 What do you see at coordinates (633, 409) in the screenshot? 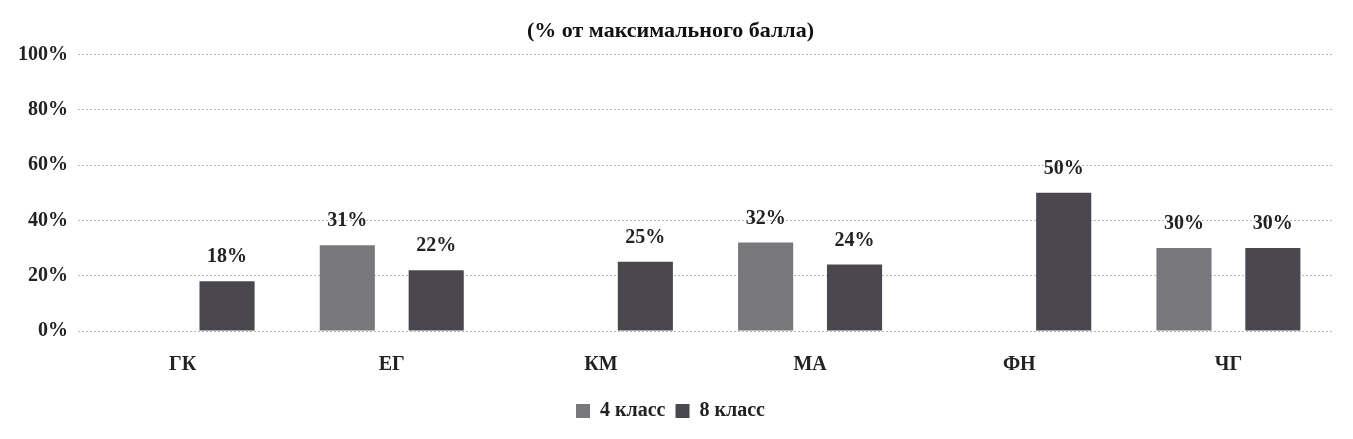
I see `legend-label: 4 класс` at bounding box center [633, 409].